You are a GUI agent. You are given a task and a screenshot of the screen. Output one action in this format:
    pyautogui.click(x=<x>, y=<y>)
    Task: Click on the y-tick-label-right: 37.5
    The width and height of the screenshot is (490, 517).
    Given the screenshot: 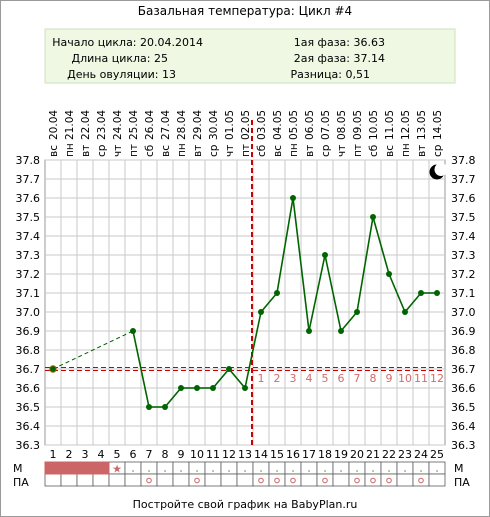 What is the action you would take?
    pyautogui.click(x=463, y=217)
    